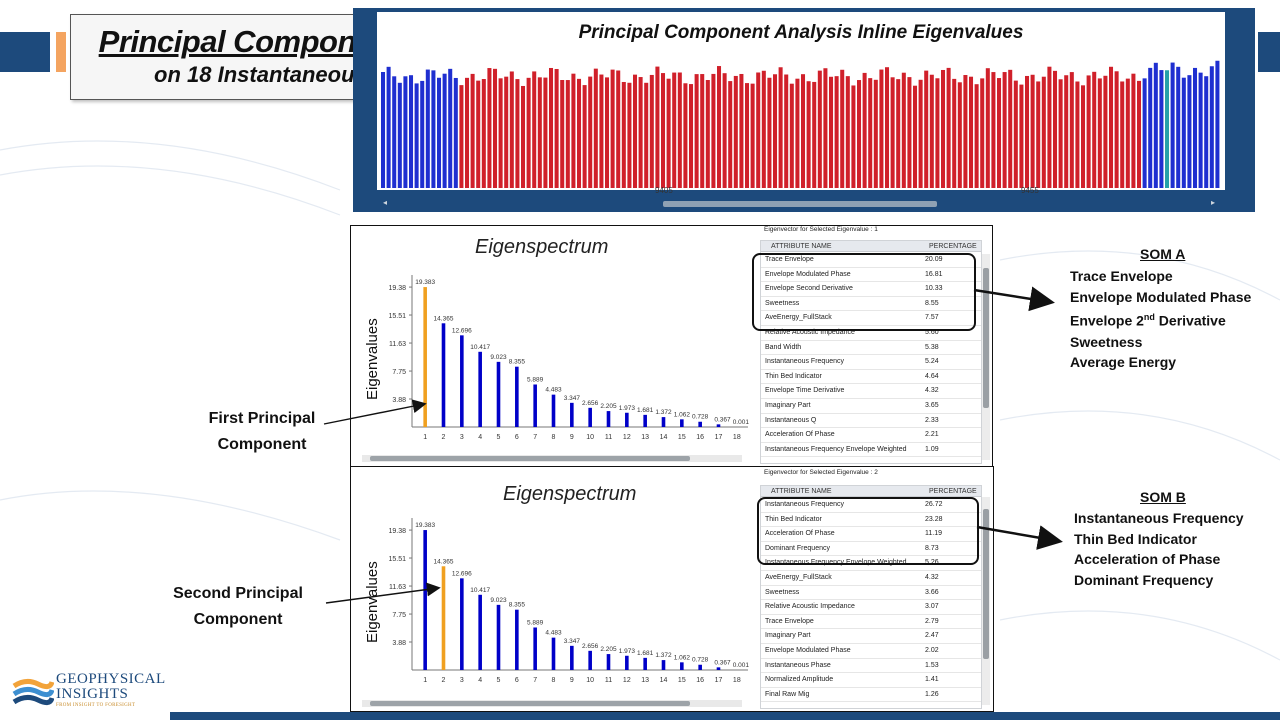  Describe the element at coordinates (871, 391) in the screenshot. I see `table-row: Envelope Time Derivative 4.32` at that location.